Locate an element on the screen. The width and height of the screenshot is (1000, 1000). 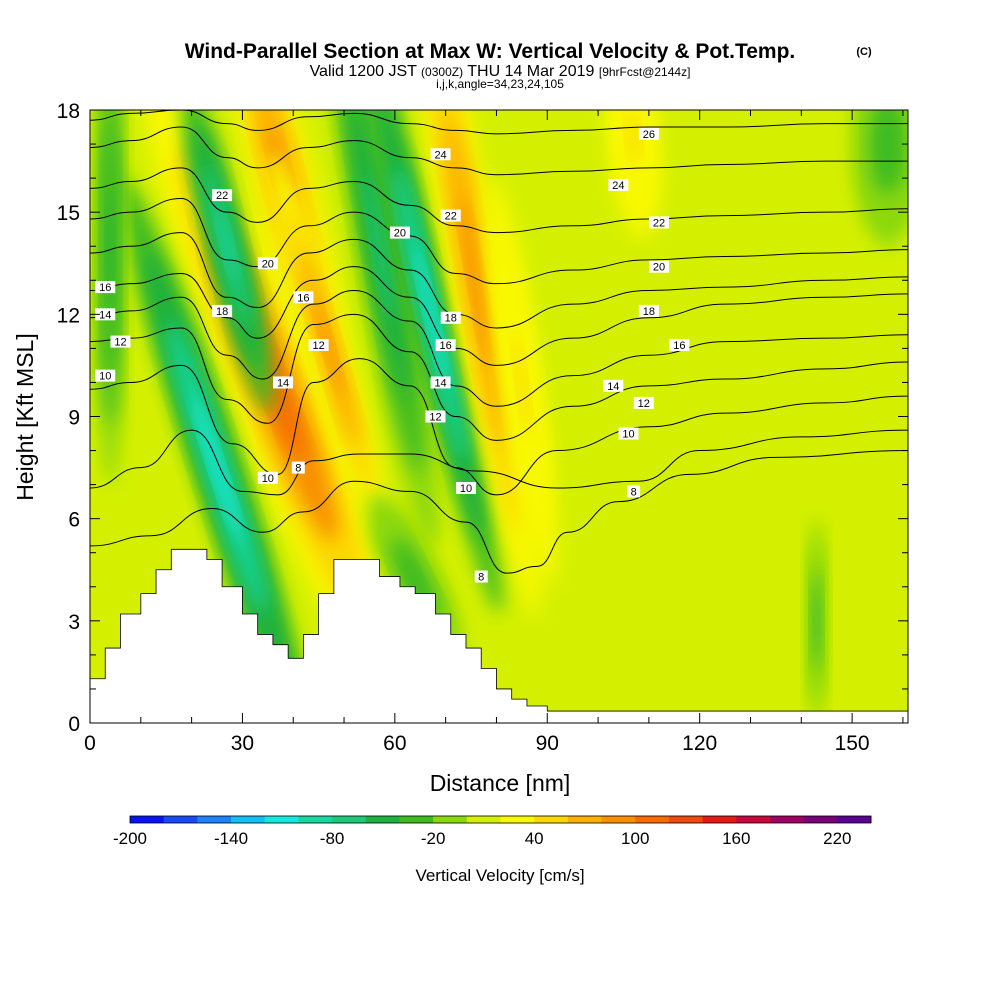
colorbar-tick-label-1: -140 is located at coordinates (231, 838).